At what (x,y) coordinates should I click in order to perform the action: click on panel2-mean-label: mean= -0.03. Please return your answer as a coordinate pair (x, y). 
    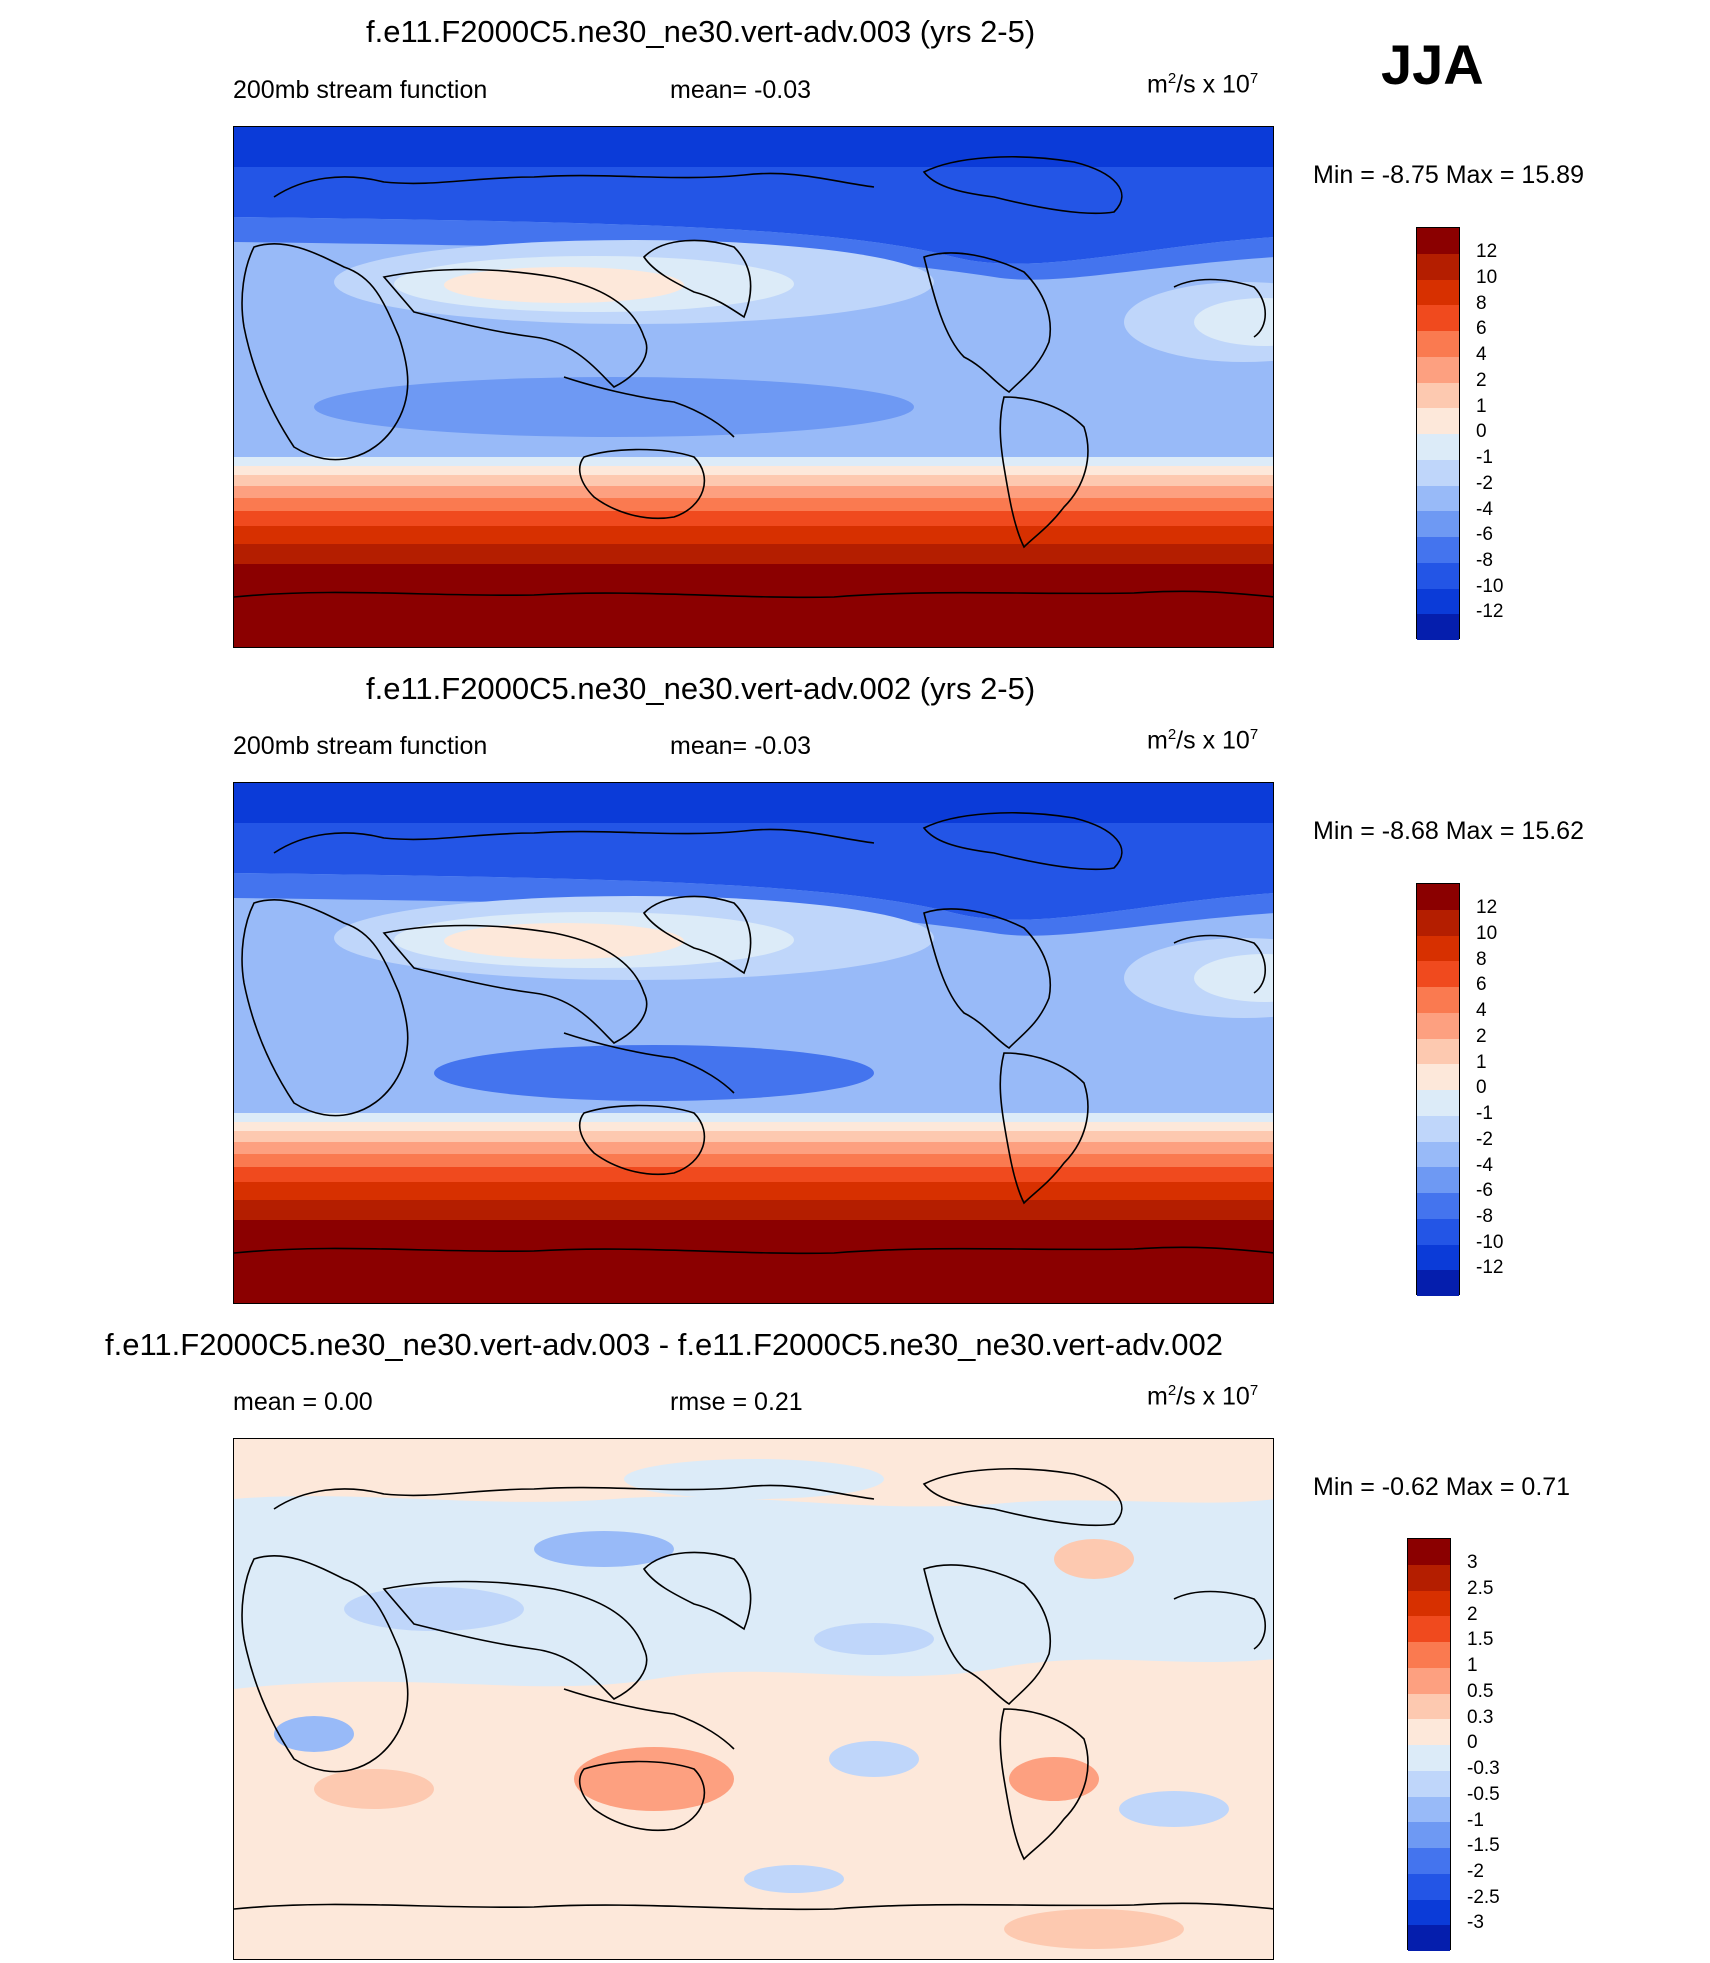
    Looking at the image, I should click on (741, 746).